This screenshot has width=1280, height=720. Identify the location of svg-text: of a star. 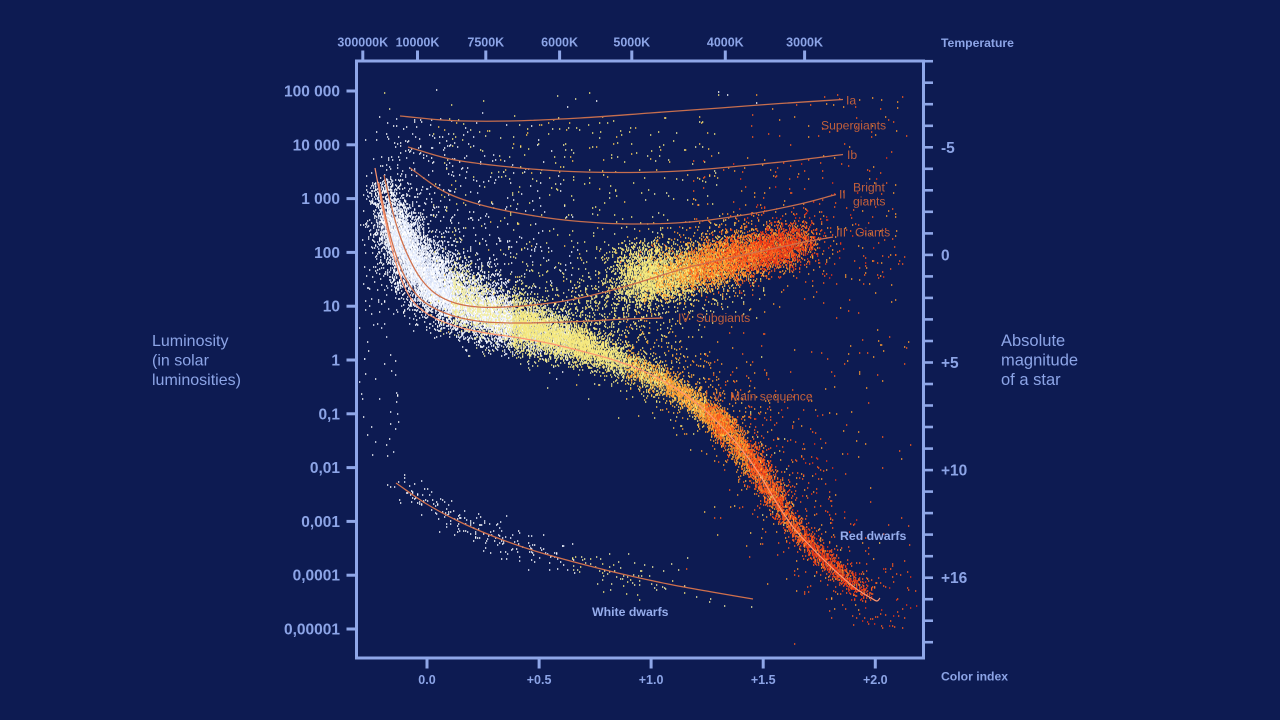
(1031, 380).